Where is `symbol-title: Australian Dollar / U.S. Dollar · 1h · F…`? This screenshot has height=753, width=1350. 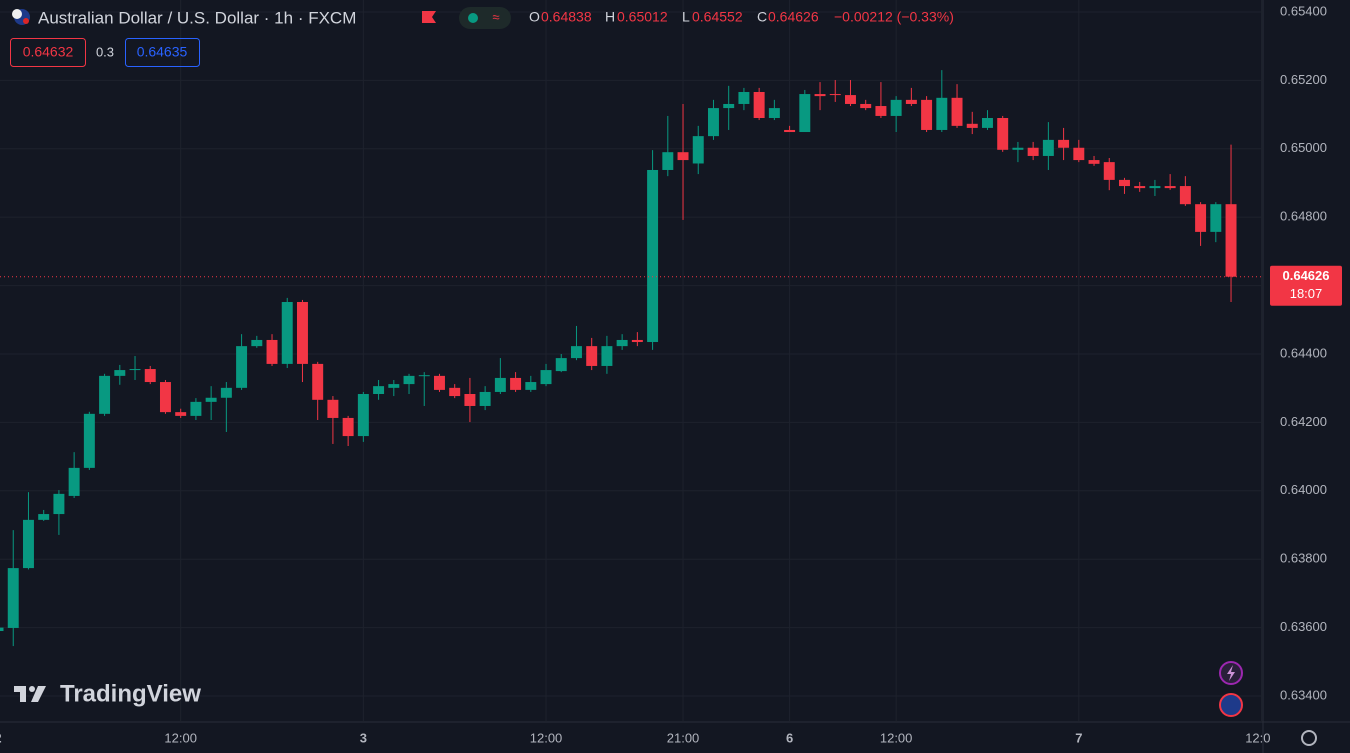
symbol-title: Australian Dollar / U.S. Dollar · 1h · F… is located at coordinates (197, 17).